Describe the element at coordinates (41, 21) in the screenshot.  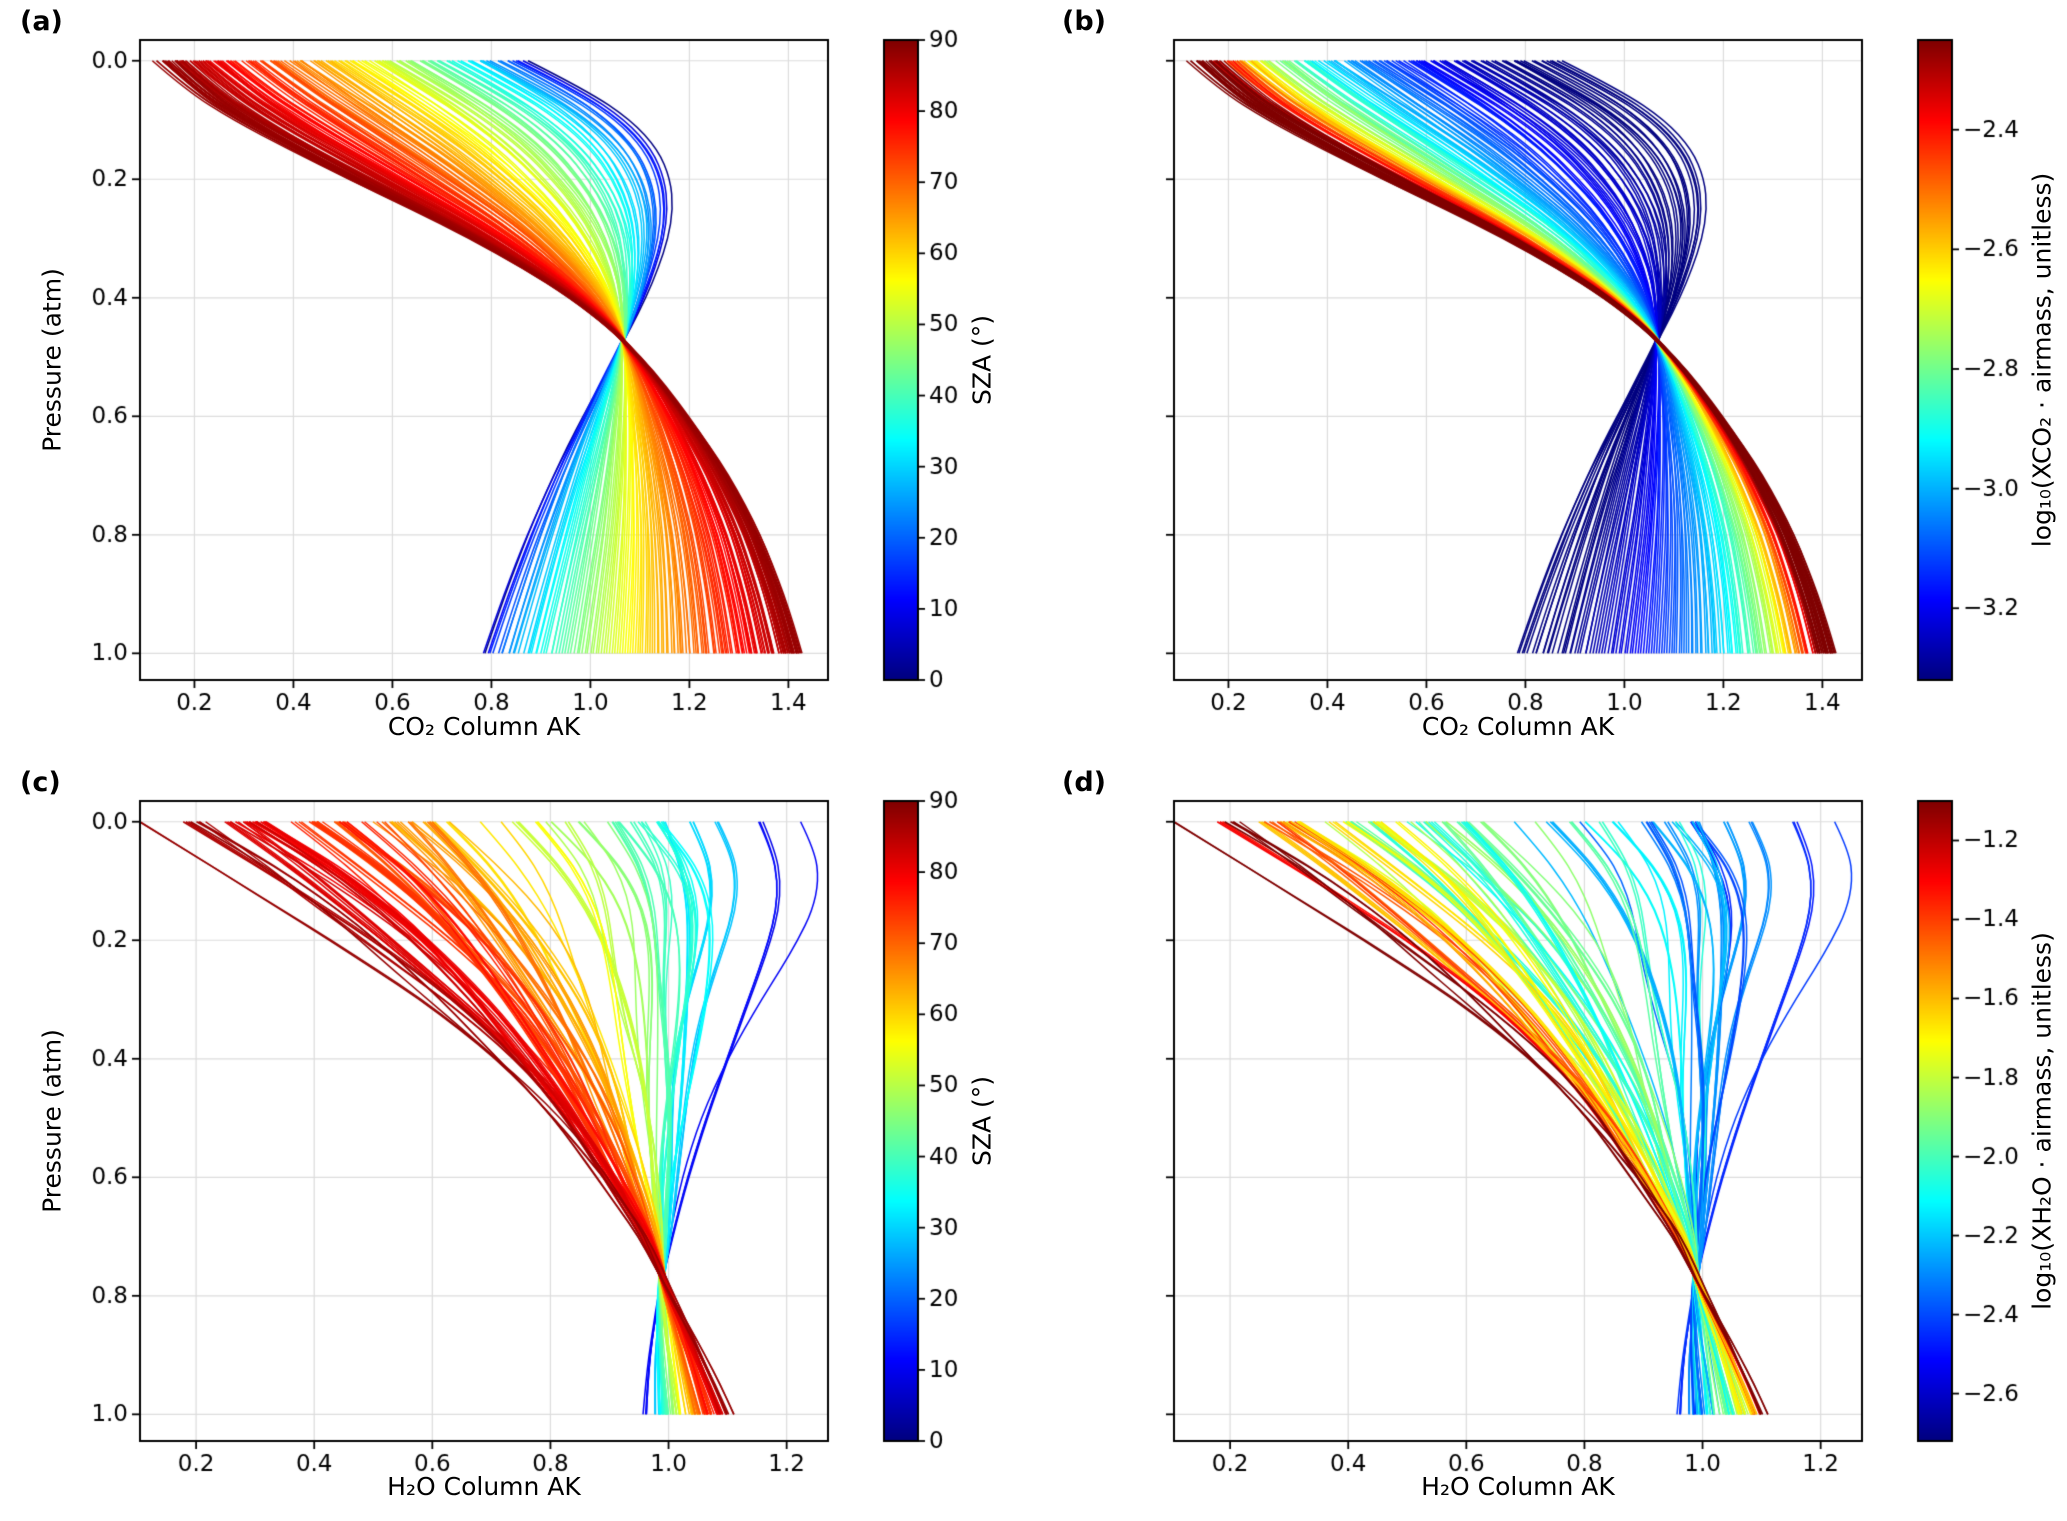
I see `panel-a-letter: (a)` at that location.